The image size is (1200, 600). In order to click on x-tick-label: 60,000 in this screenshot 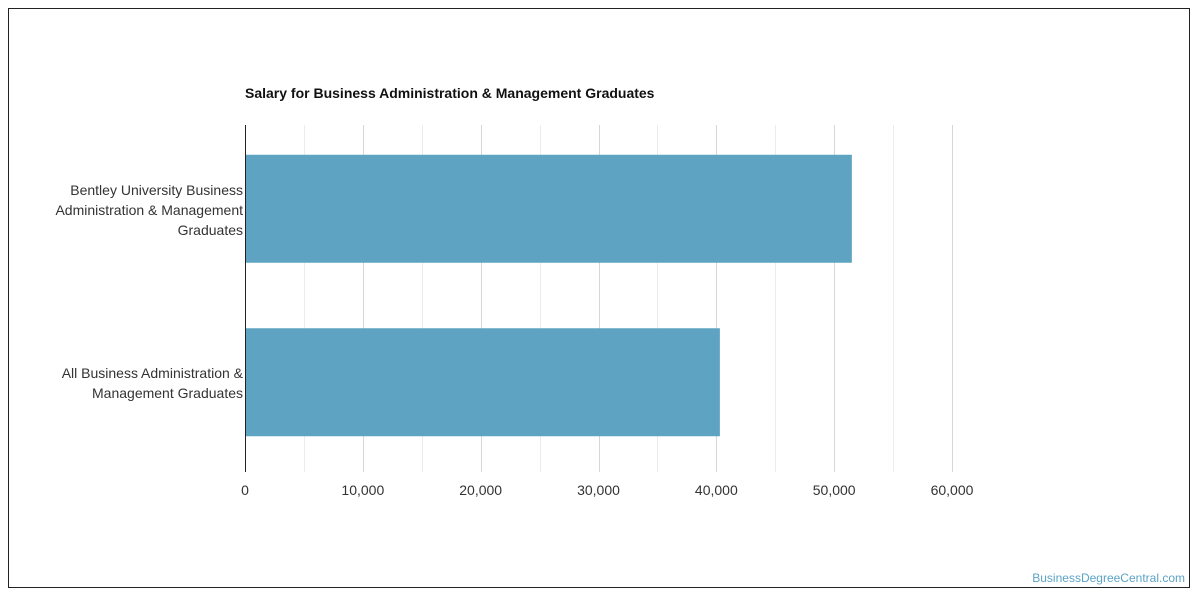, I will do `click(952, 490)`.